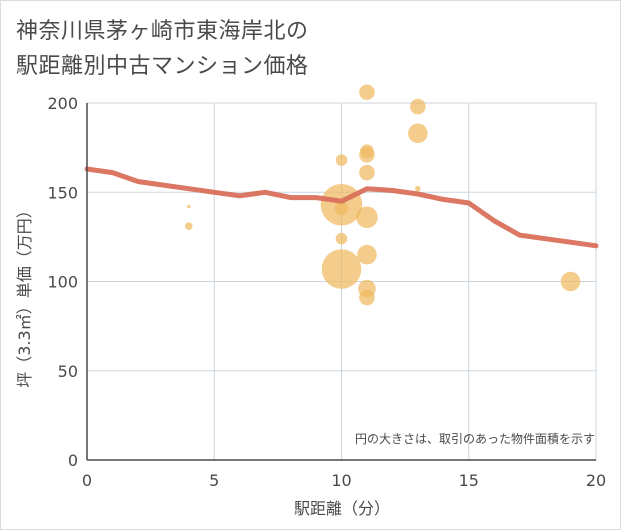 Image resolution: width=621 pixels, height=530 pixels. What do you see at coordinates (68, 371) in the screenshot?
I see `y-tick-label: 50` at bounding box center [68, 371].